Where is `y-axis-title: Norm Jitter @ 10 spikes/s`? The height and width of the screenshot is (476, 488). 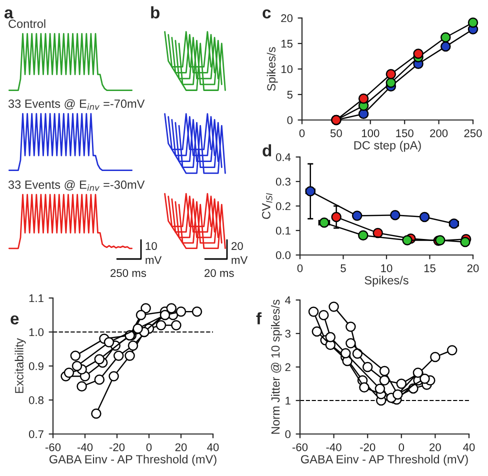 y-axis-title: Norm Jitter @ 10 spikes/s is located at coordinates (276, 367).